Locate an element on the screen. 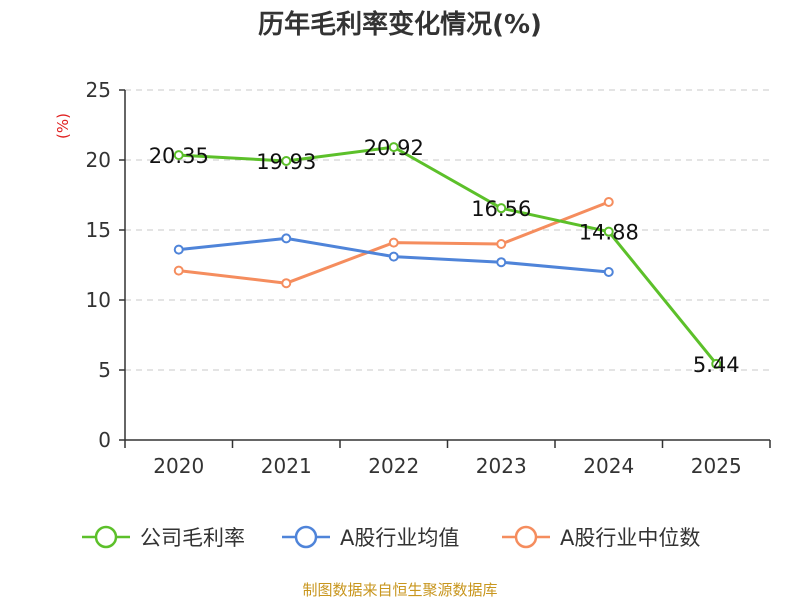 This screenshot has width=800, height=600. y-tick-label: 20 is located at coordinates (98, 160).